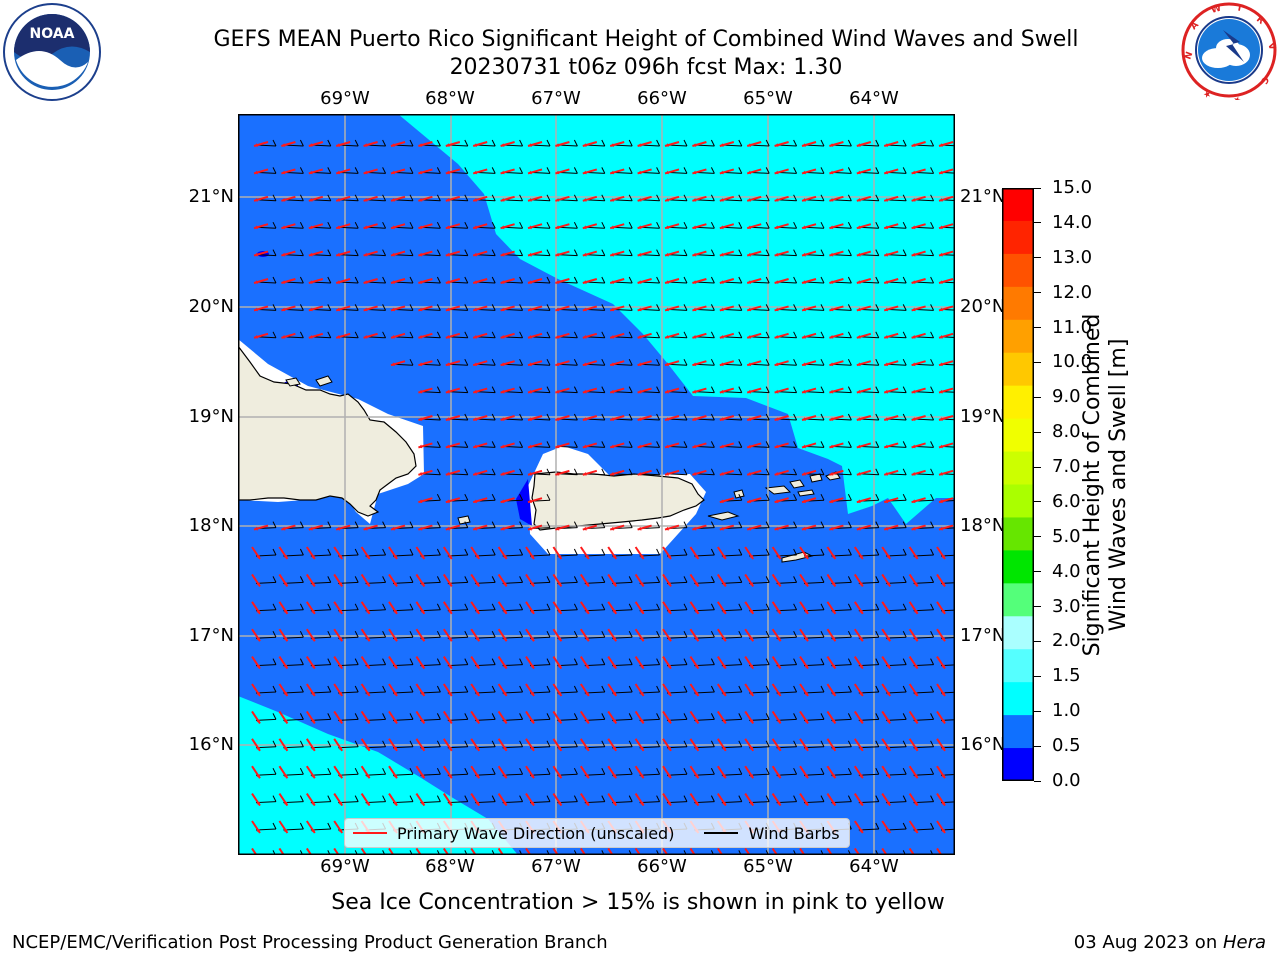  I want to click on lat-label-left: 17°N, so click(211, 635).